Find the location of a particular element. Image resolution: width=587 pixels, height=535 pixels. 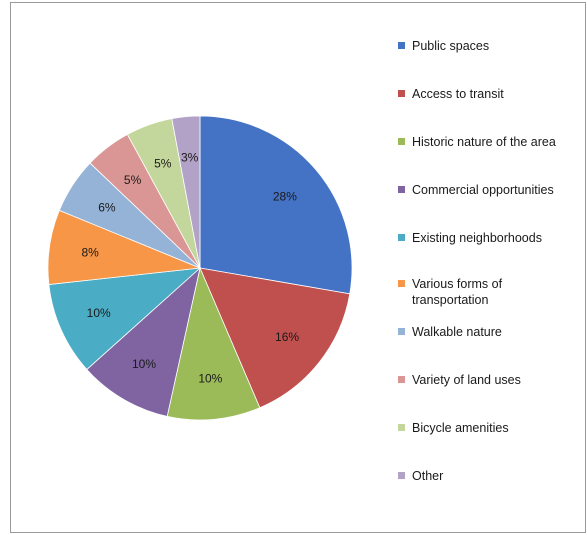

slice-data-label-6: 6% is located at coordinates (107, 208).